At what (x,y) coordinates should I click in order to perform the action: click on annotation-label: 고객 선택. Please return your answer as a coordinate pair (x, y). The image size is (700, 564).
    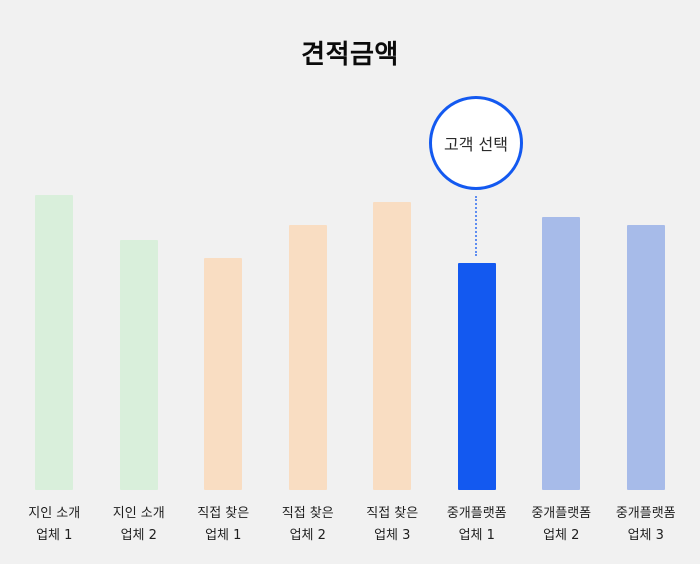
    Looking at the image, I should click on (476, 144).